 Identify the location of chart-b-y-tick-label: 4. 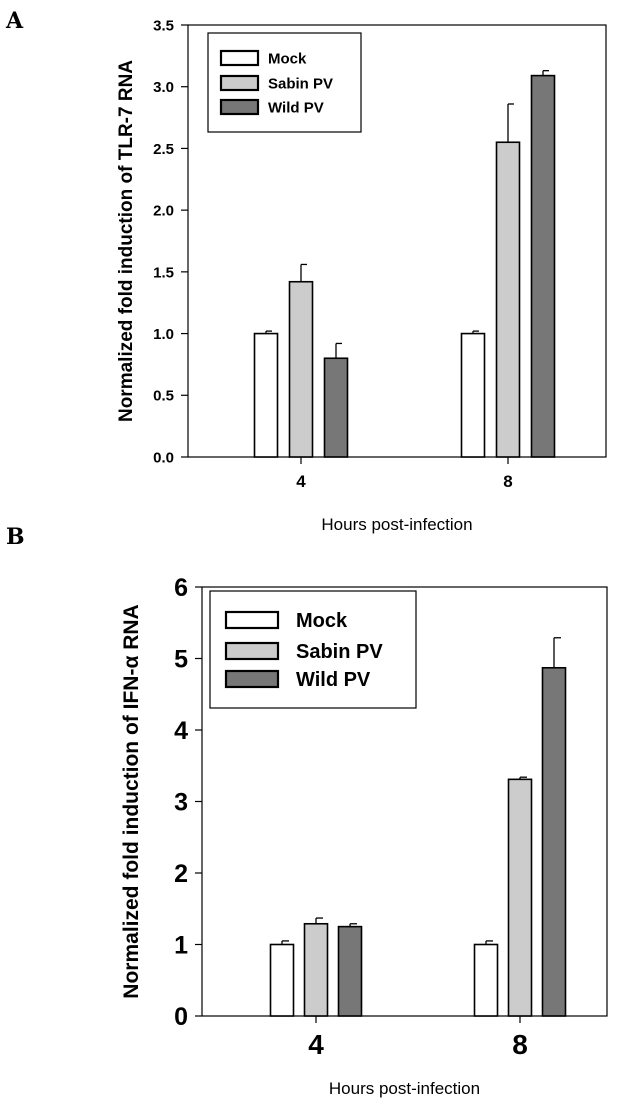
(181, 731).